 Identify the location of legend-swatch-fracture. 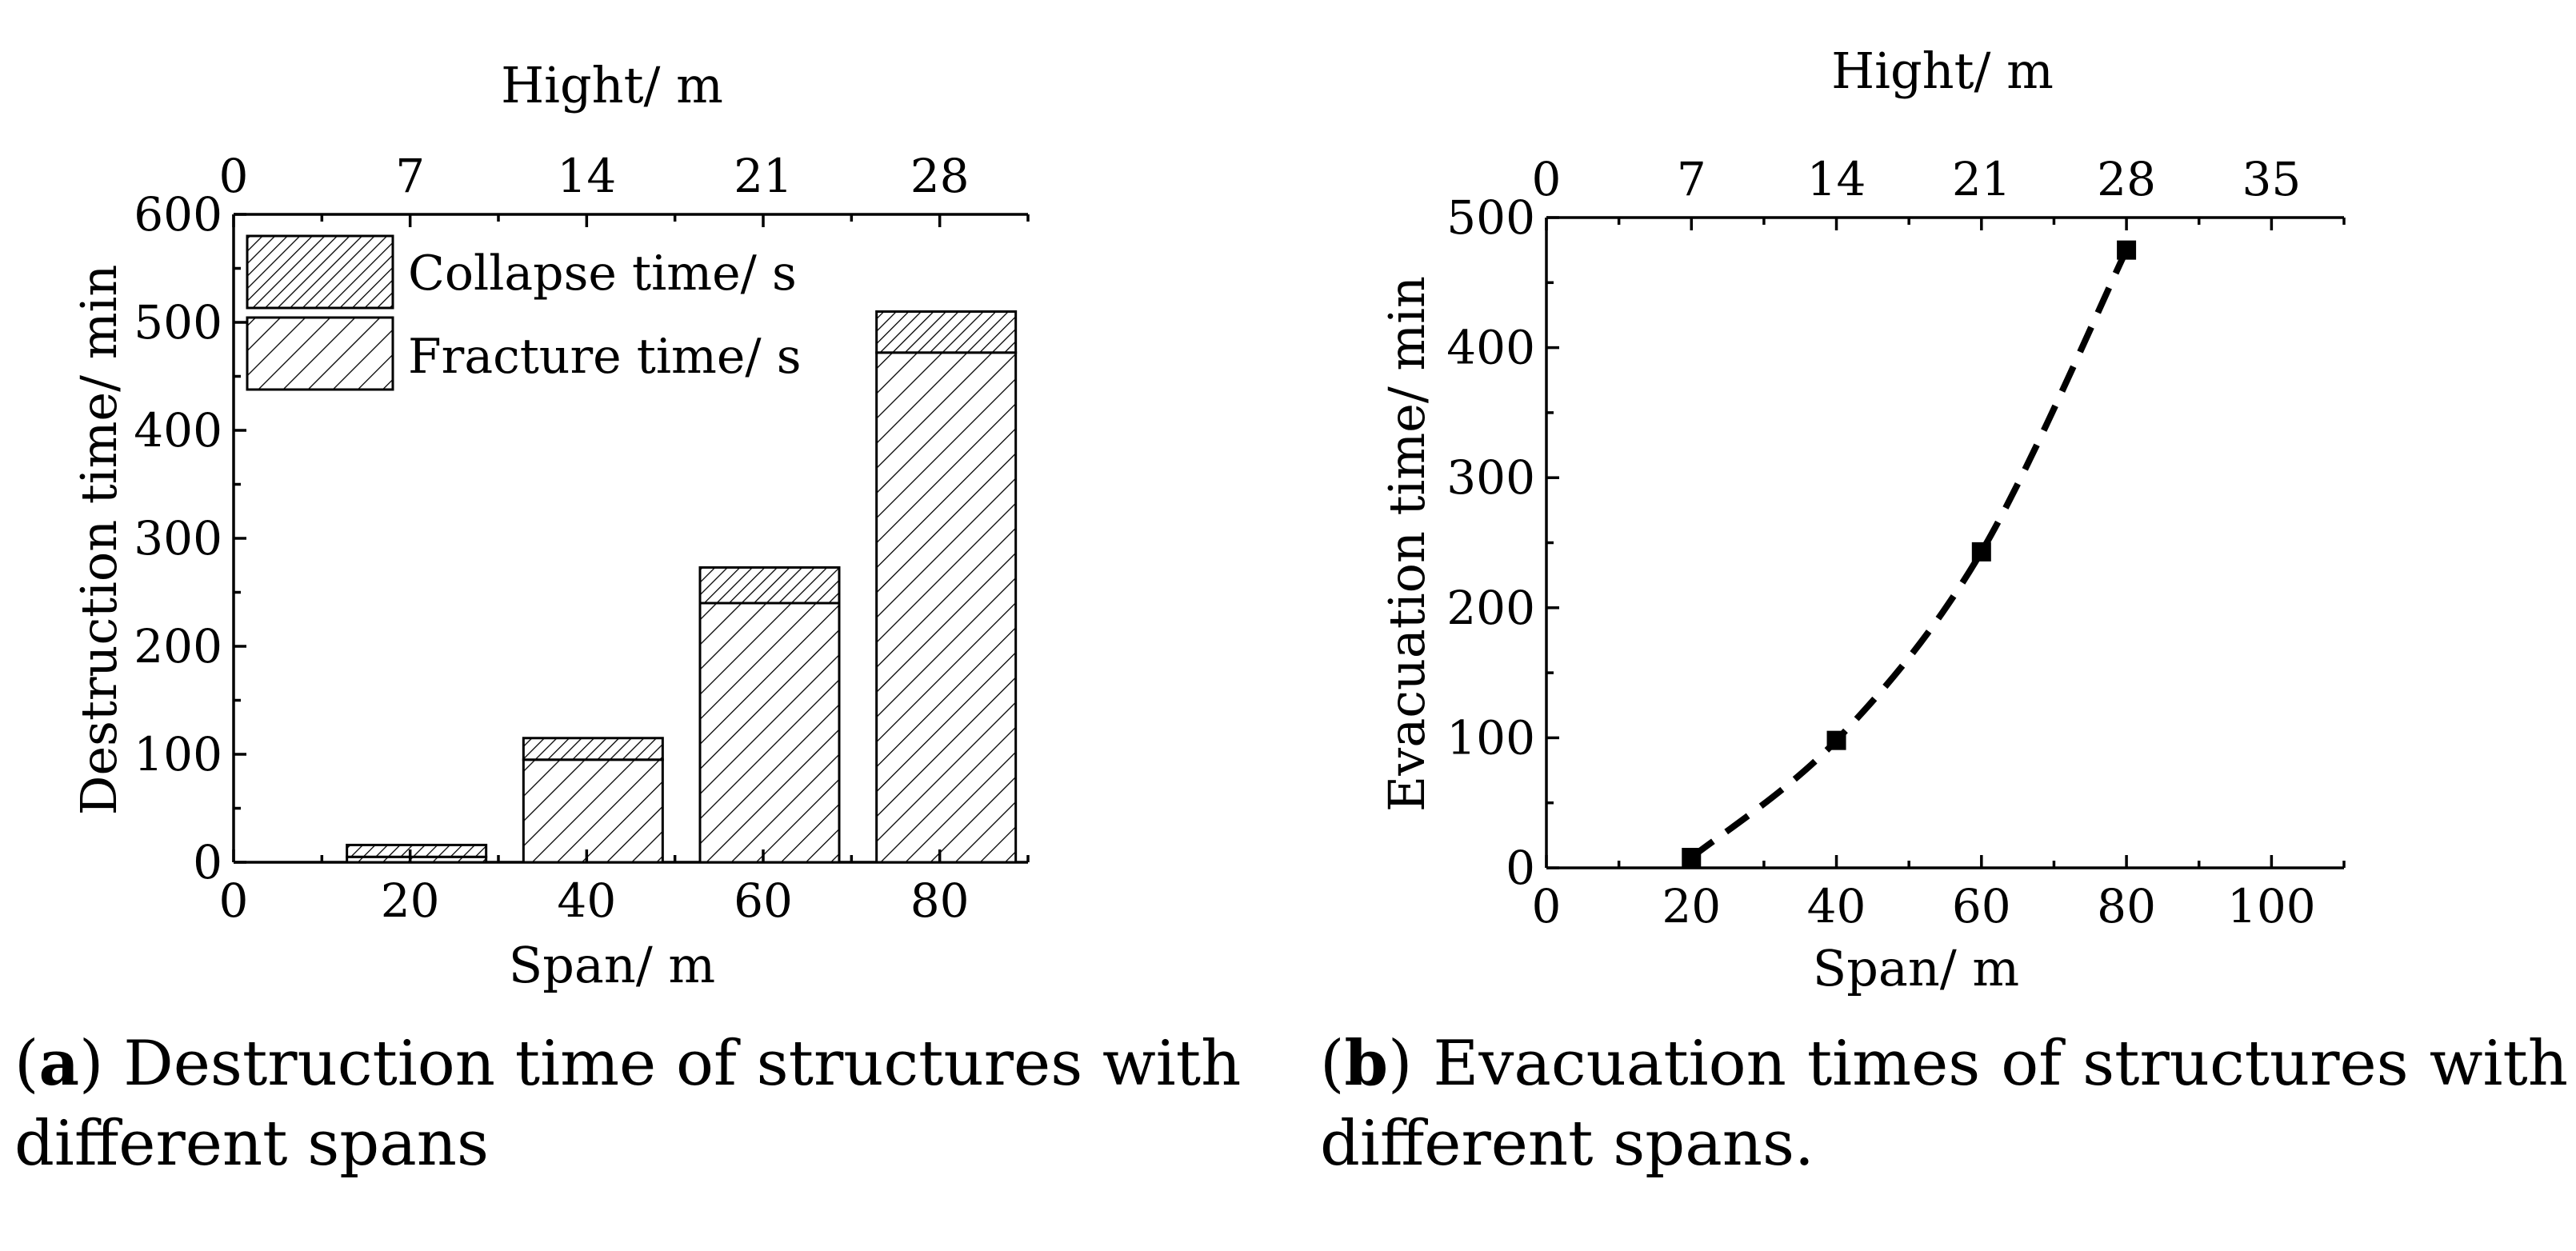
(320, 354).